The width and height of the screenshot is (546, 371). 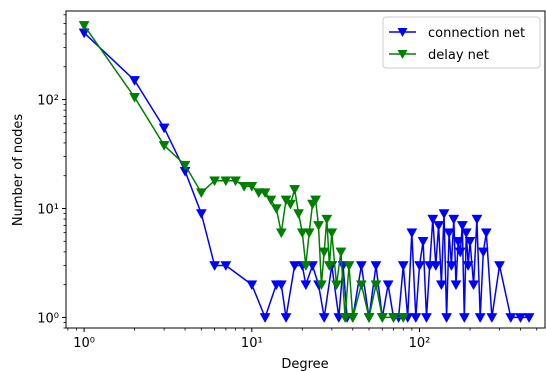 What do you see at coordinates (304, 364) in the screenshot?
I see `x-axis-label: Degree` at bounding box center [304, 364].